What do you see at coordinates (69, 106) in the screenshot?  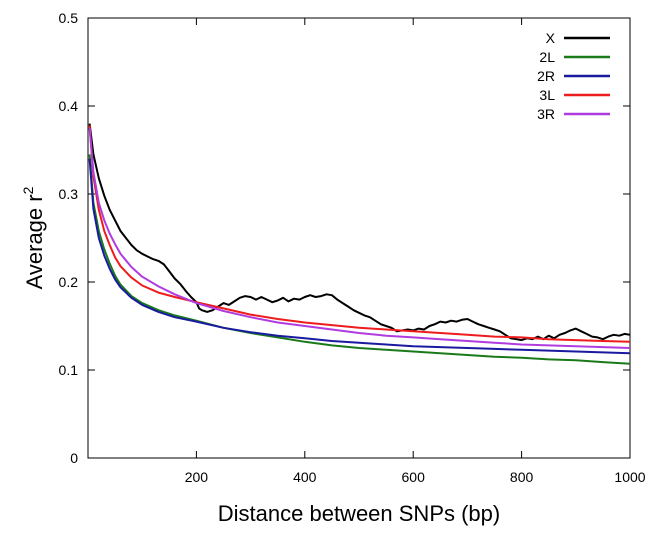 I see `y-tick-label: 0.4` at bounding box center [69, 106].